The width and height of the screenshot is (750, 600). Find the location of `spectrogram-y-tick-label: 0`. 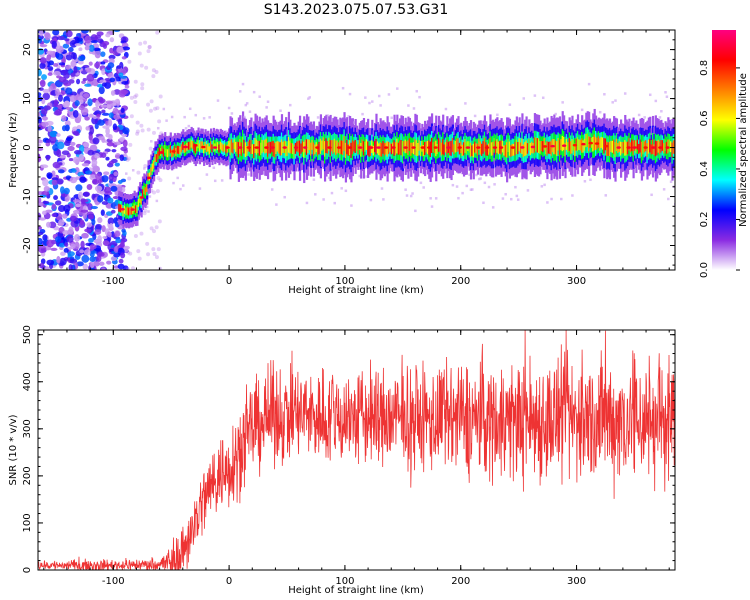

spectrogram-y-tick-label: 0 is located at coordinates (27, 147).